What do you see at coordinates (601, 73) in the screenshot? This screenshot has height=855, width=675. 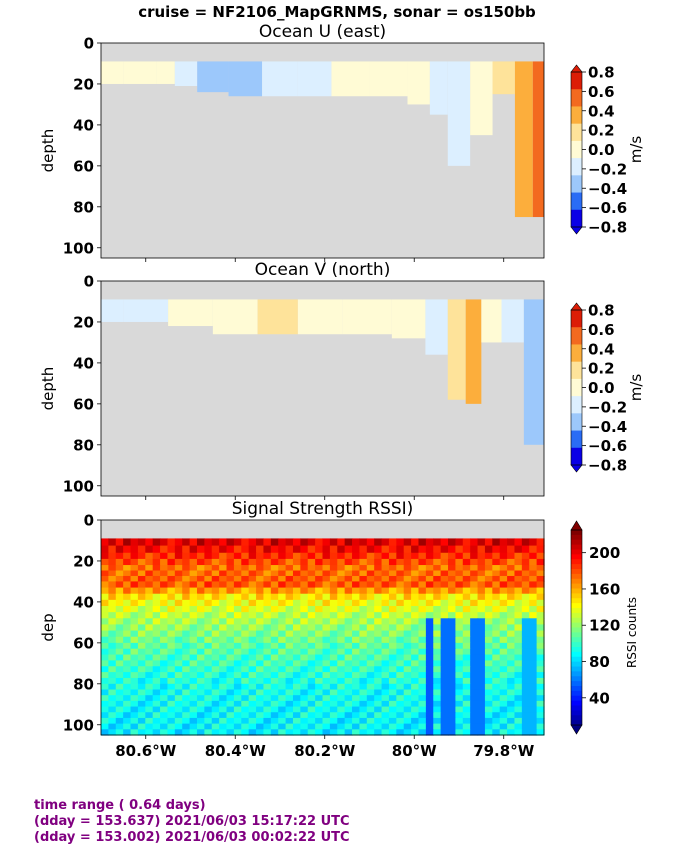 I see `colorbar-tick-label: 0.8` at bounding box center [601, 73].